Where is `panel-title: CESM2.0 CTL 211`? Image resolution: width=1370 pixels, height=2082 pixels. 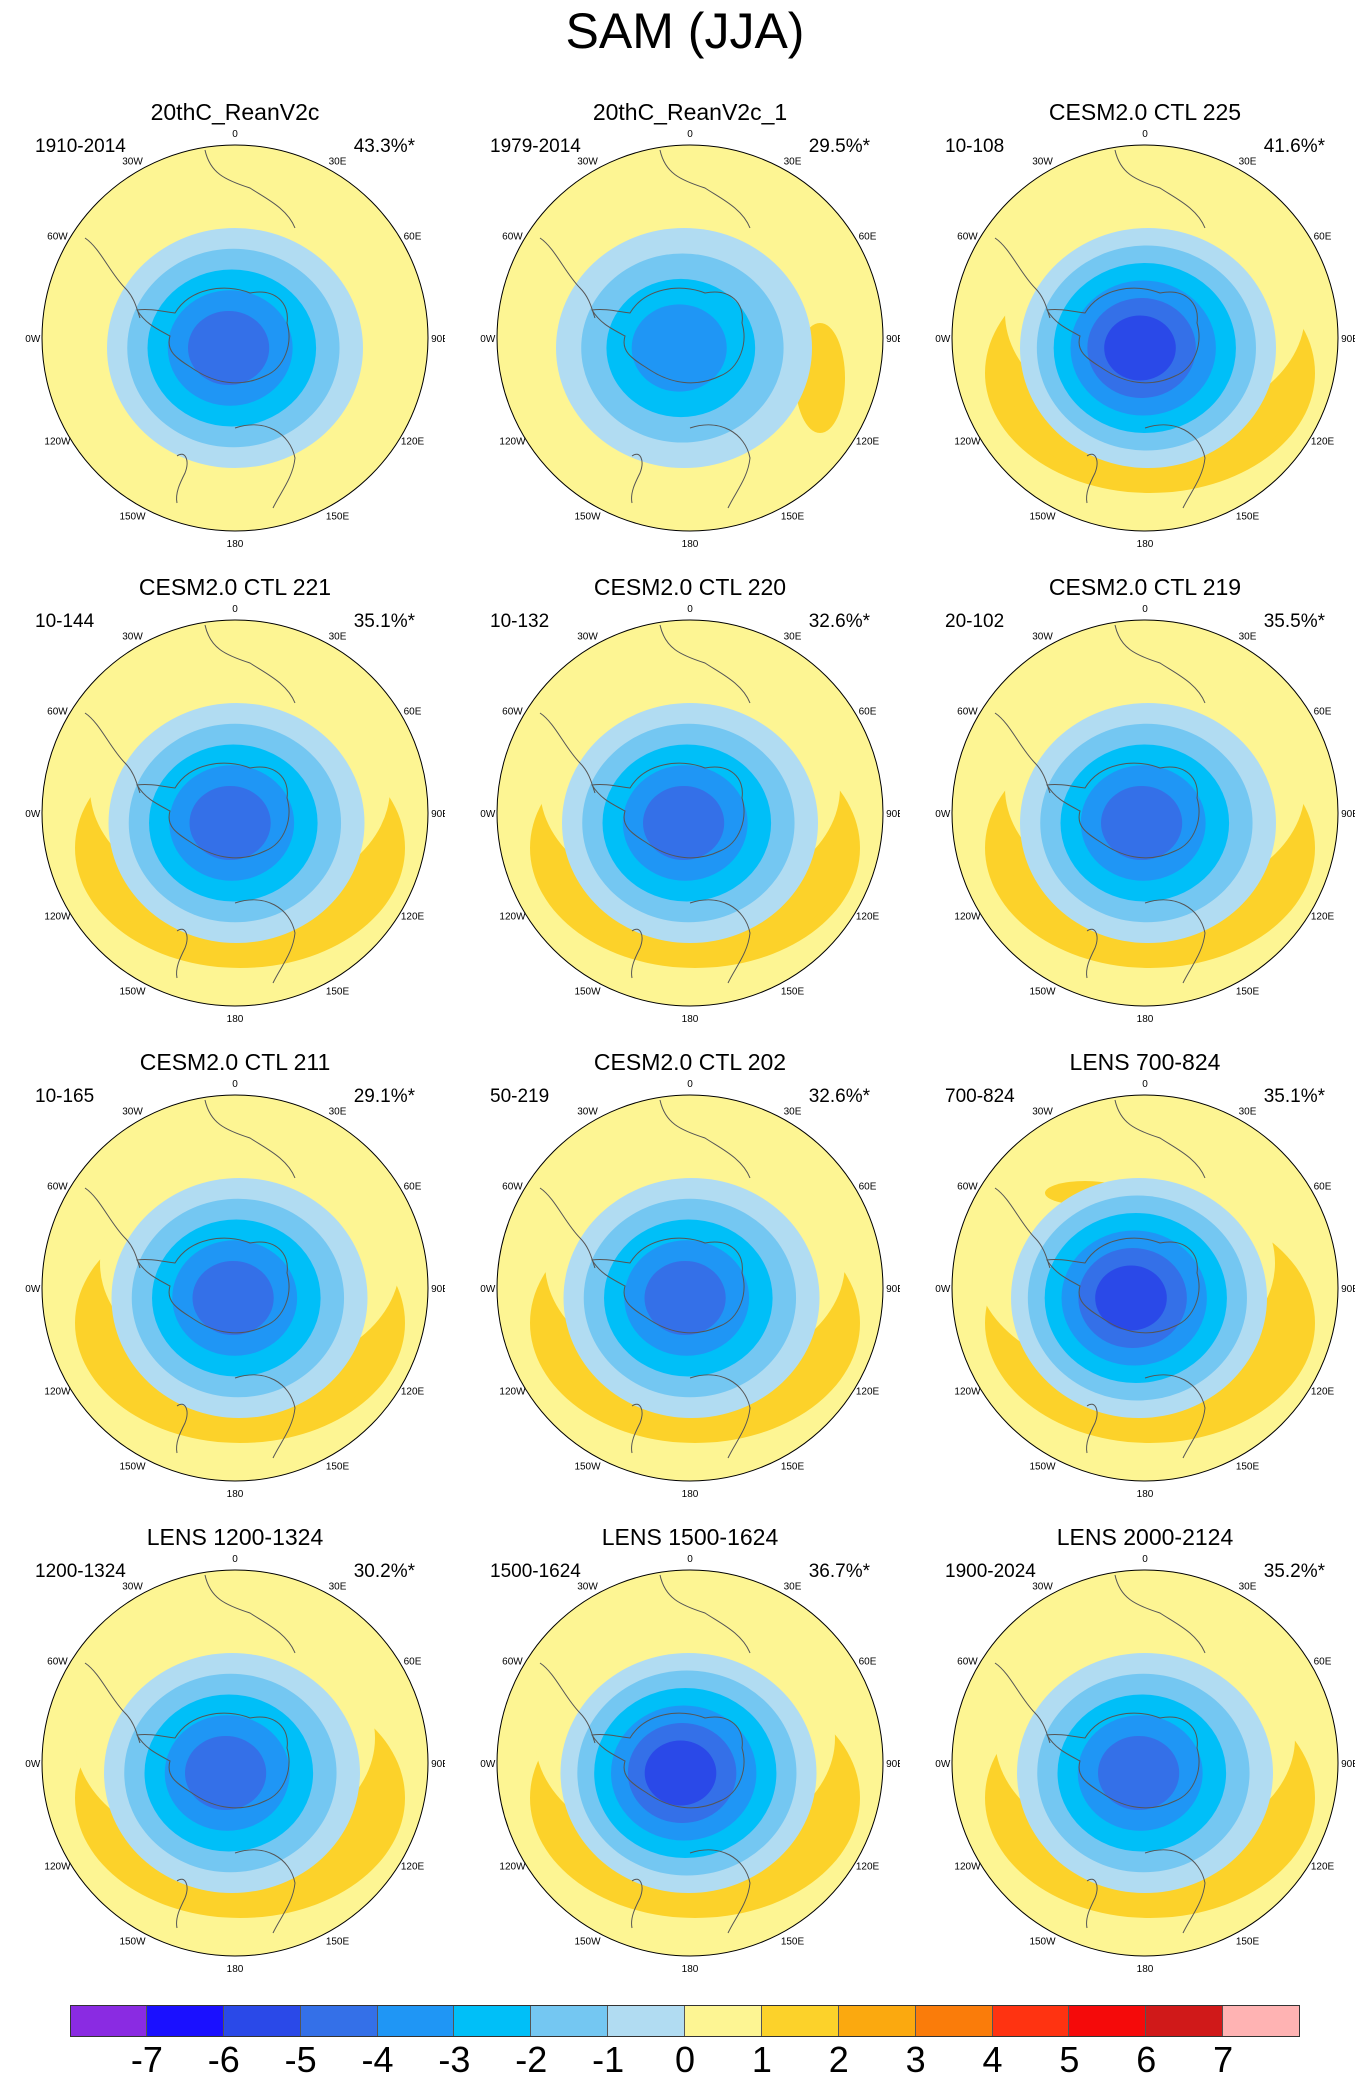 panel-title: CESM2.0 CTL 211 is located at coordinates (235, 1062).